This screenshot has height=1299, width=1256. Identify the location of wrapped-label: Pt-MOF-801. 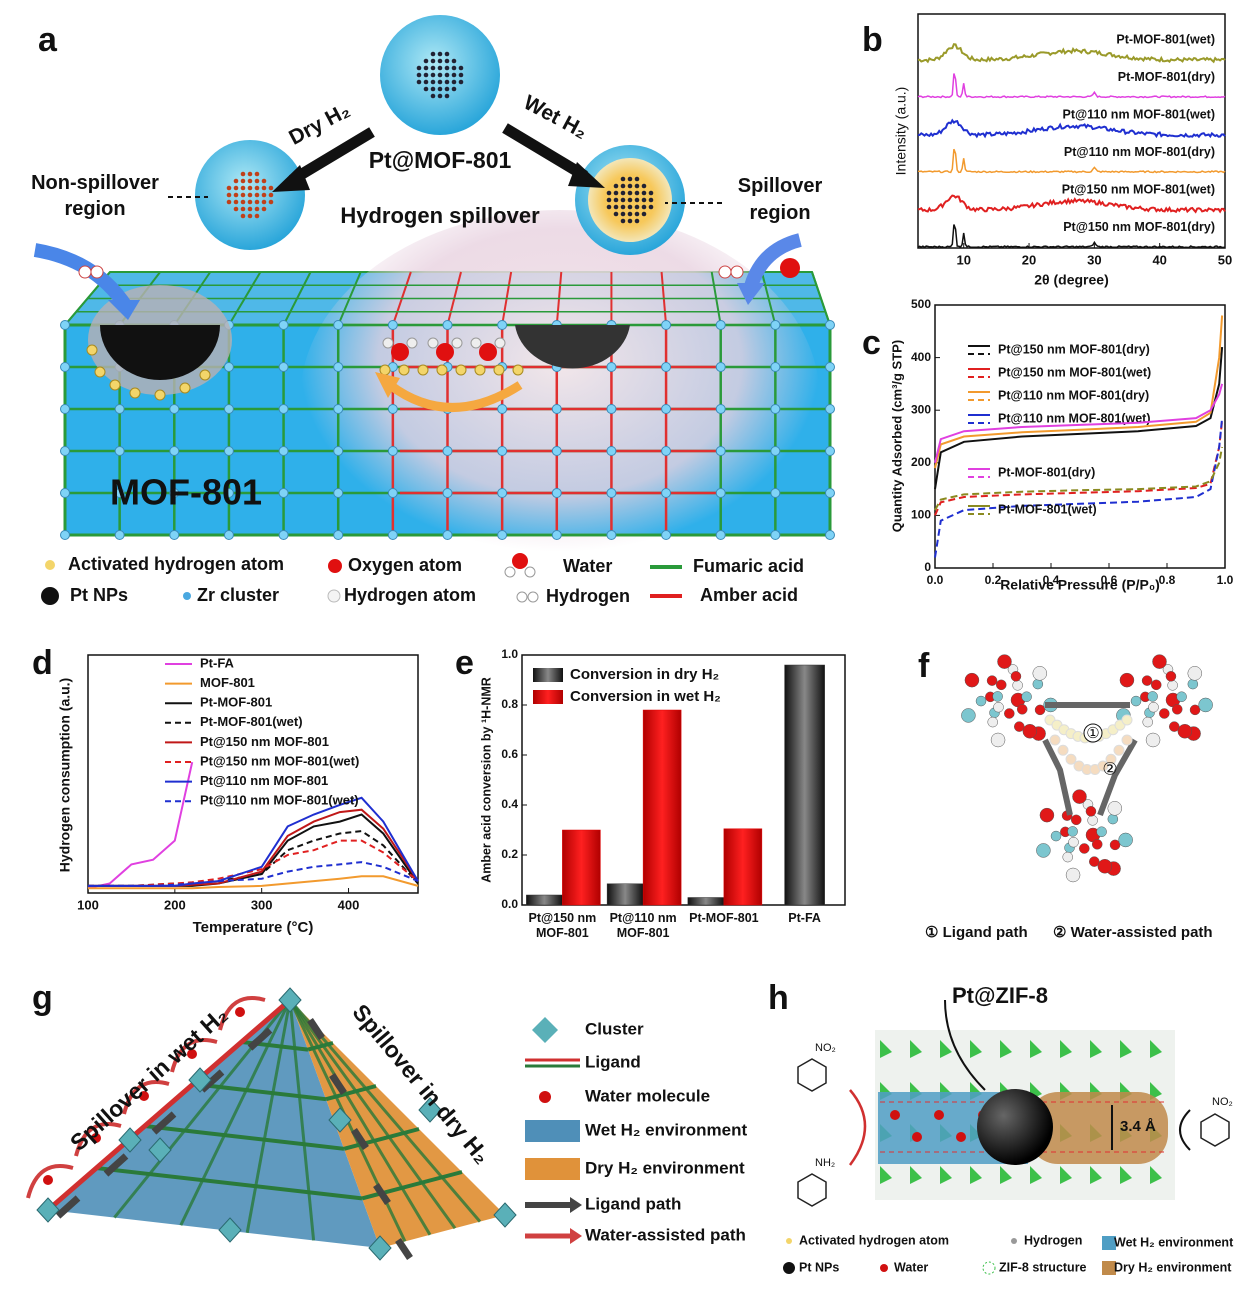
(724, 918).